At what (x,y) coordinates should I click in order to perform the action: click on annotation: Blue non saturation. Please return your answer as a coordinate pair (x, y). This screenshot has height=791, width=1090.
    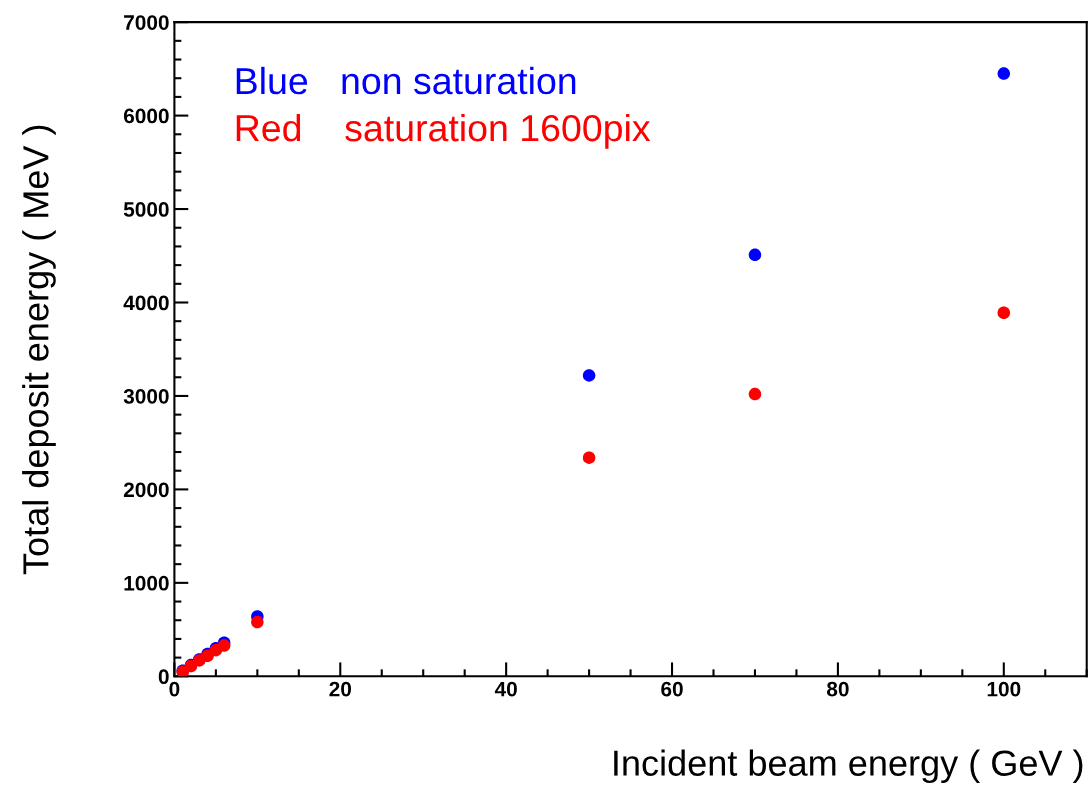
    Looking at the image, I should click on (406, 80).